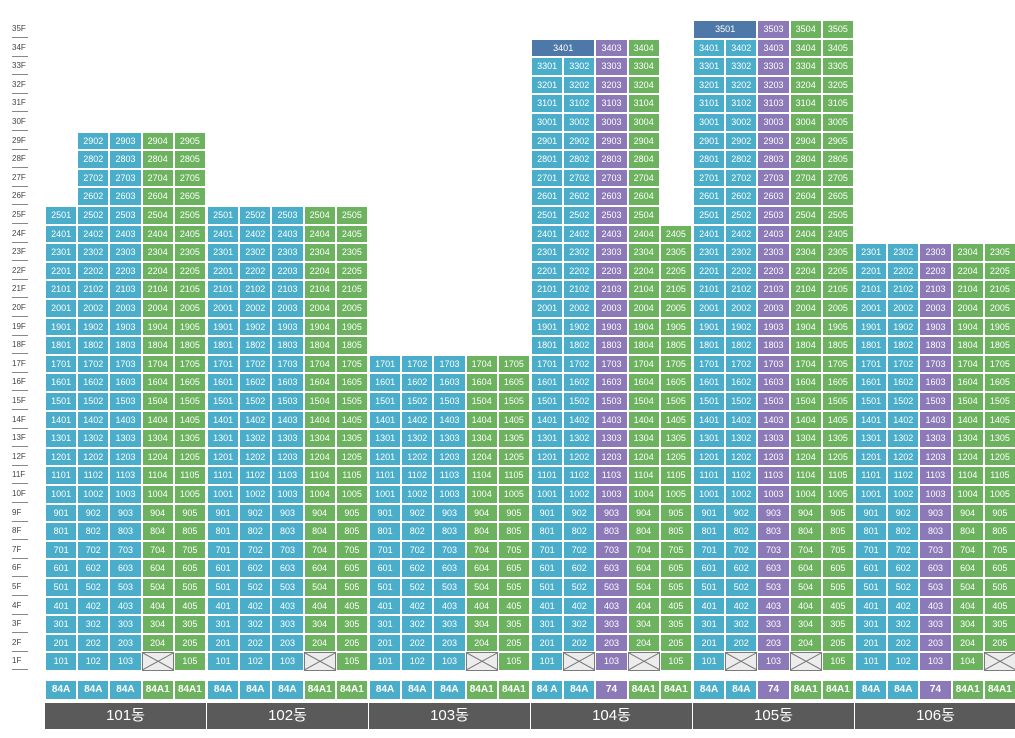 The height and width of the screenshot is (738, 1015). What do you see at coordinates (287, 624) in the screenshot?
I see `unit-cell: 303` at bounding box center [287, 624].